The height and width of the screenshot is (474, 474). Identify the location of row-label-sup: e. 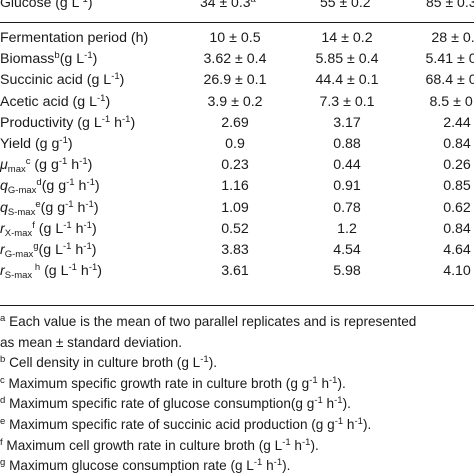
(38, 204).